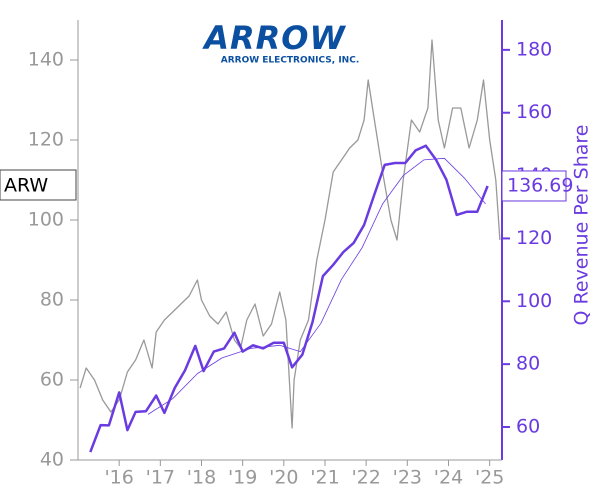 The image size is (600, 504). Describe the element at coordinates (534, 49) in the screenshot. I see `y2-tick-label: 180` at that location.